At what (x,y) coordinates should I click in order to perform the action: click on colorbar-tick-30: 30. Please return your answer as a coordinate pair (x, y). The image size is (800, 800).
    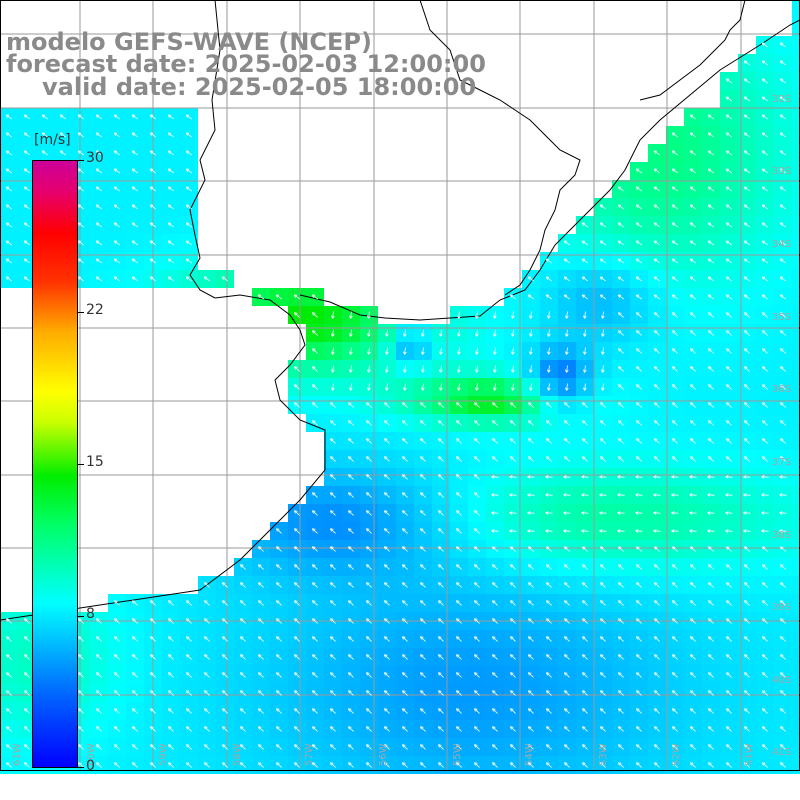
    Looking at the image, I should click on (95, 158).